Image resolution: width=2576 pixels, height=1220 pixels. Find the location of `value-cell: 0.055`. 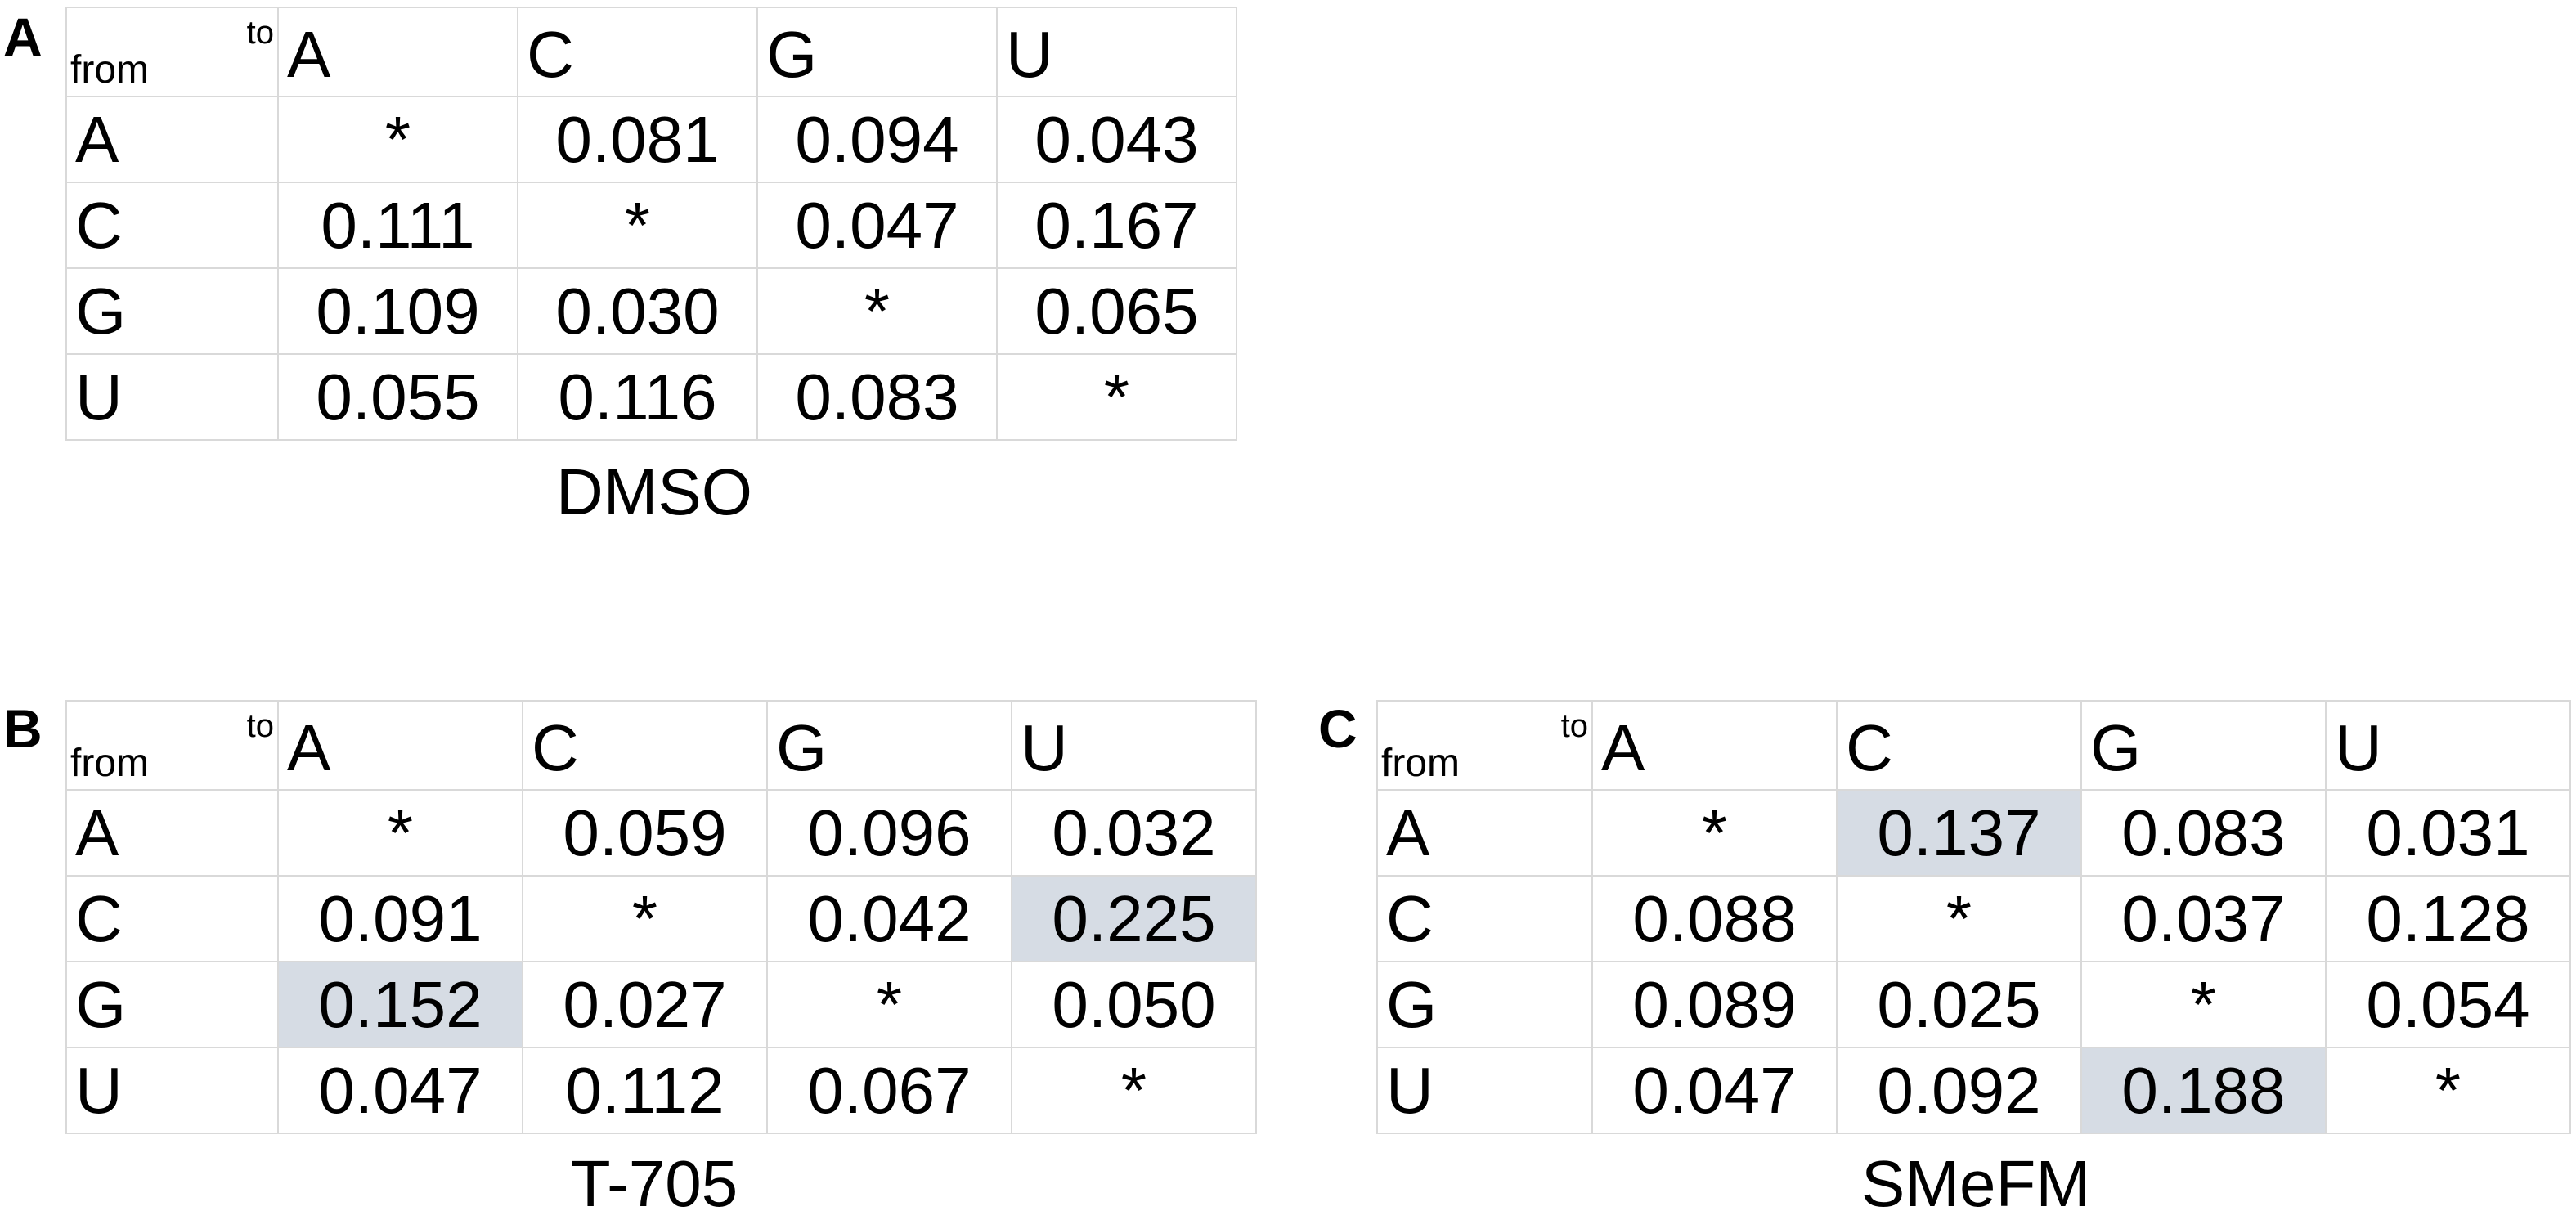

value-cell: 0.055 is located at coordinates (397, 397).